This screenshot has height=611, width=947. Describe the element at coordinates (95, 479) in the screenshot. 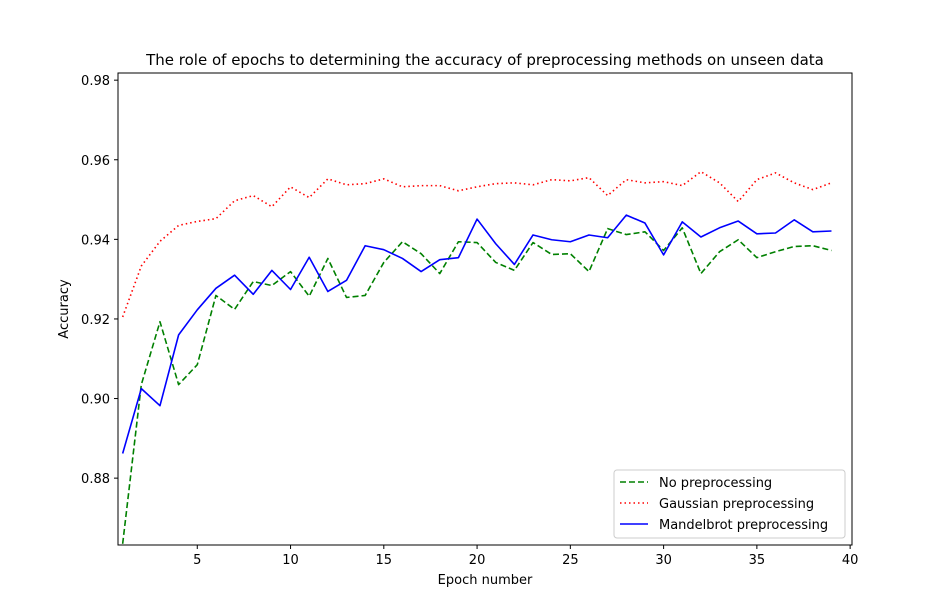

I see `y-tick-label: 0.88` at that location.